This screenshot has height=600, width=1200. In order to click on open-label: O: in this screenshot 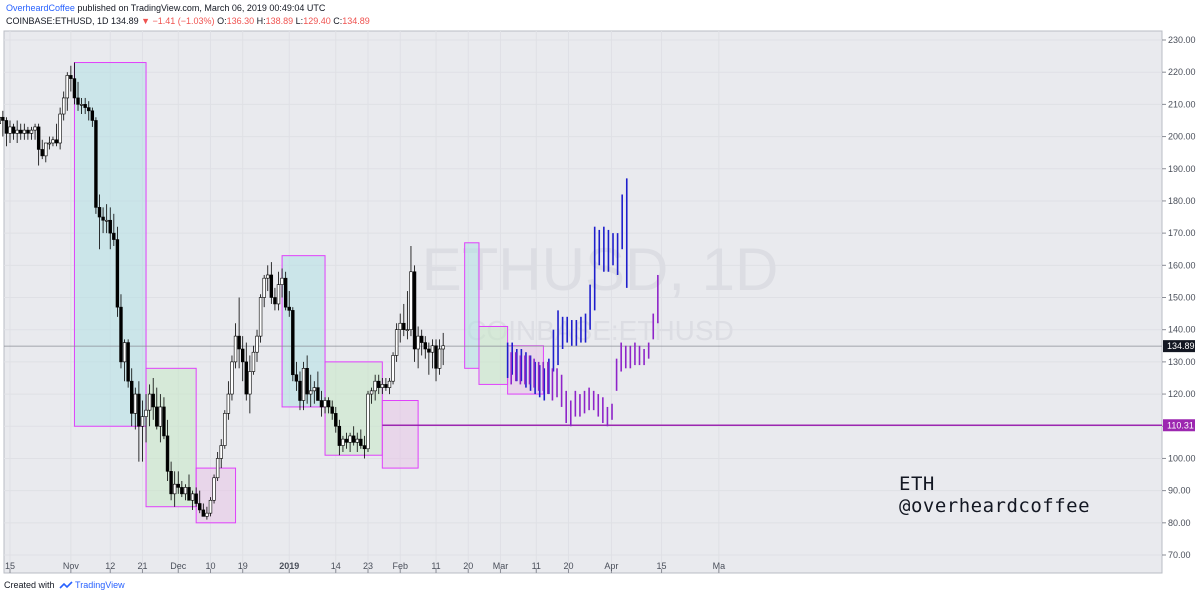, I will do `click(222, 21)`.